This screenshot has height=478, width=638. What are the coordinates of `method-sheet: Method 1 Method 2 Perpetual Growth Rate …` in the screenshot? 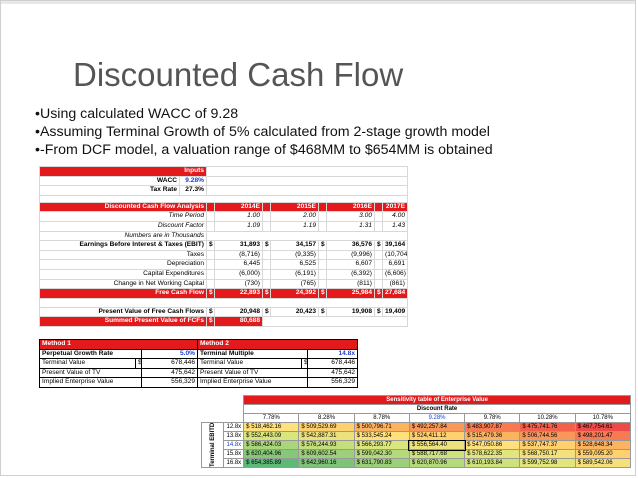 It's located at (198, 363).